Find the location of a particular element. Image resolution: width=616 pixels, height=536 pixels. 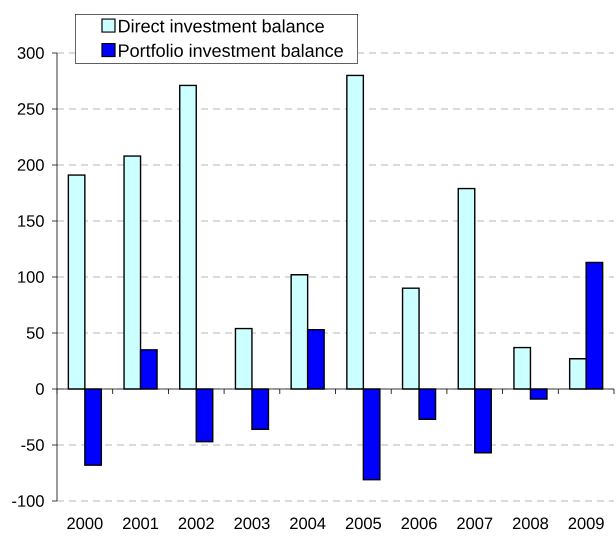

y-tick-label: 150 is located at coordinates (31, 221).